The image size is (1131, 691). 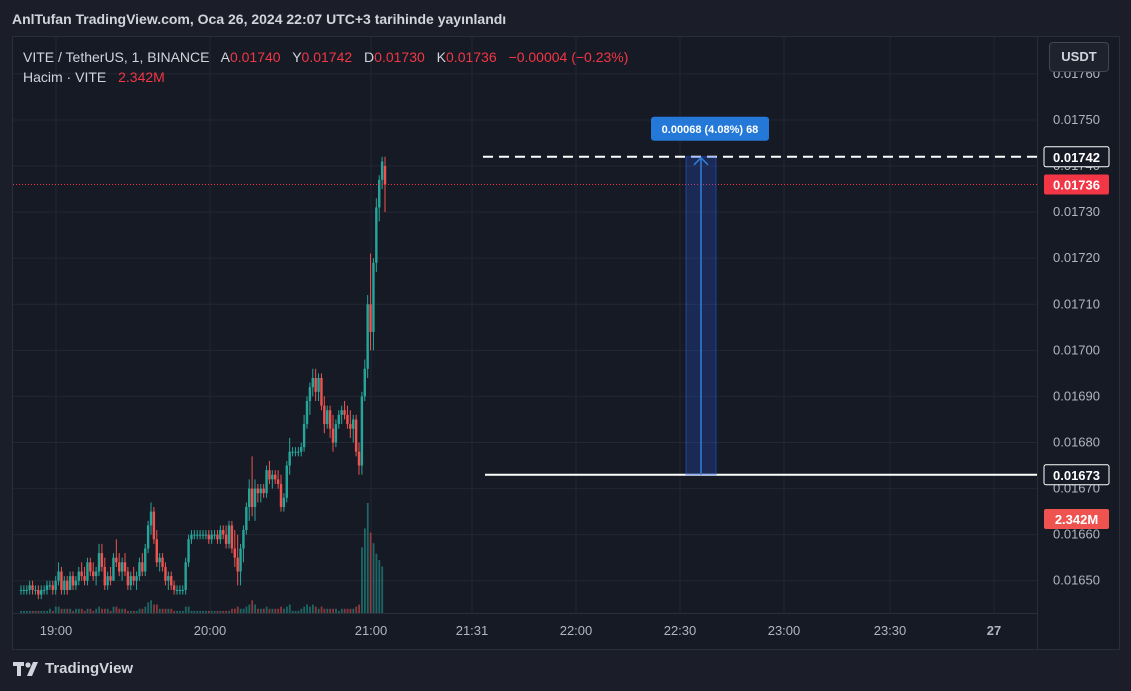 I want to click on y-tick-label: 0.01730, so click(x=1076, y=211).